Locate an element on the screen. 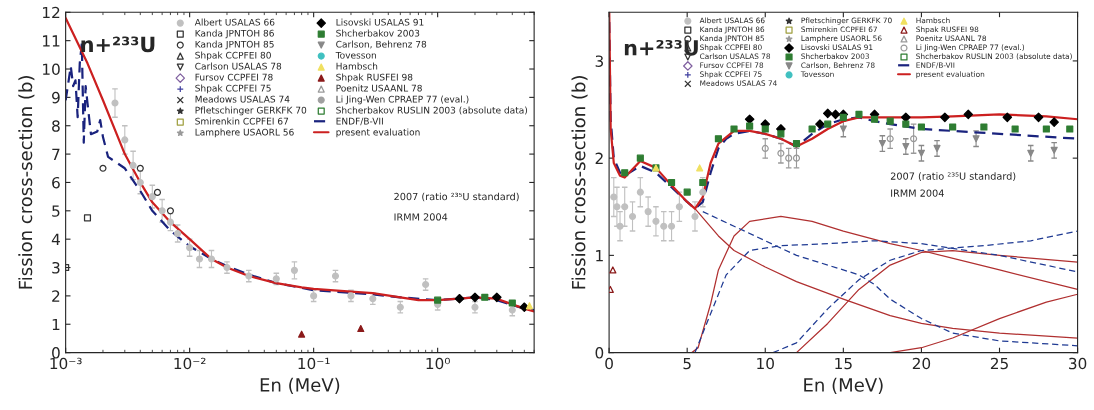 The width and height of the screenshot is (1094, 410). legend-label: Li Jing-Wen CPRAEP 77 (eval.) is located at coordinates (402, 100).